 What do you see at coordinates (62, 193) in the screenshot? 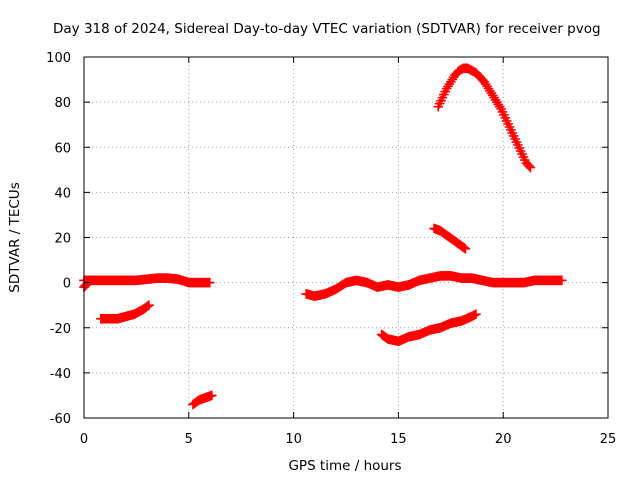
I see `y-tick-label: 40` at bounding box center [62, 193].